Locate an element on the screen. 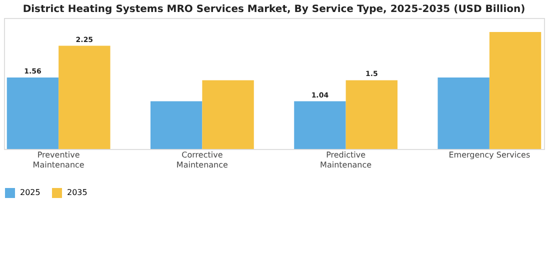  x-tick-label: Predictive Maintenance is located at coordinates (346, 160).